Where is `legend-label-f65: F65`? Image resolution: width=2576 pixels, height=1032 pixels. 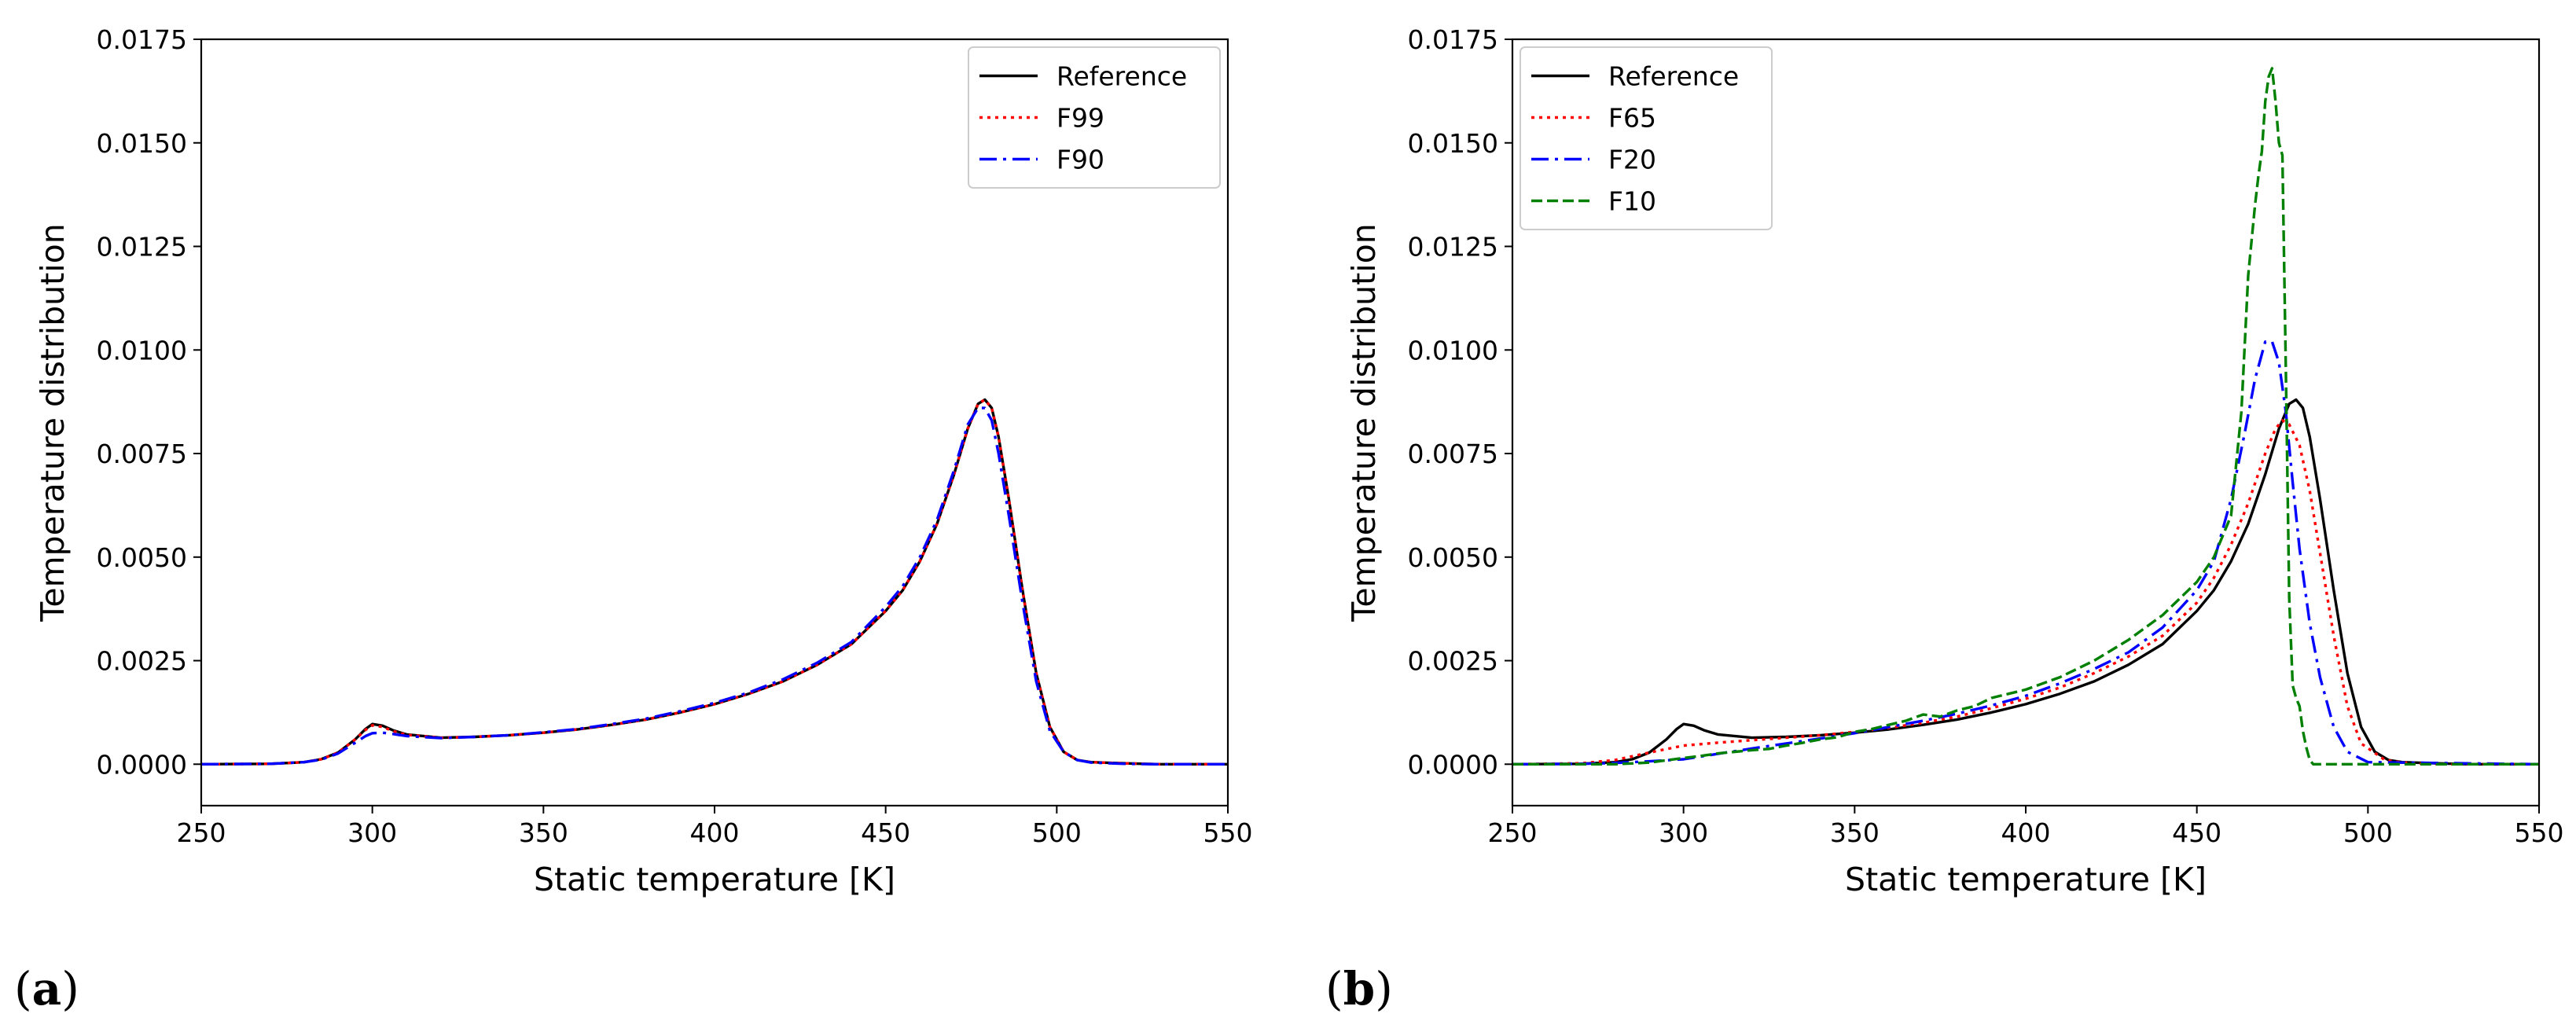
legend-label-f65: F65 is located at coordinates (1632, 118).